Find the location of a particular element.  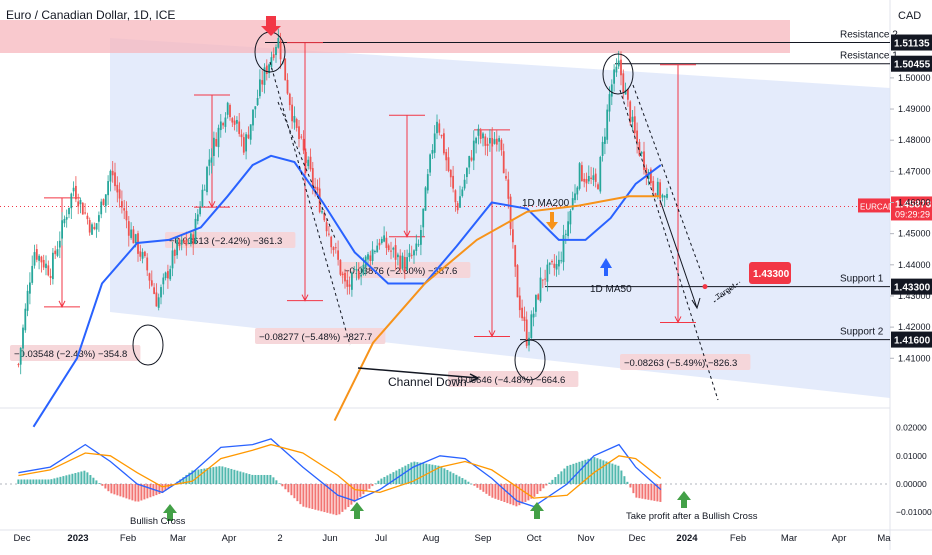

y-tick-label: 1.48000 is located at coordinates (914, 140).